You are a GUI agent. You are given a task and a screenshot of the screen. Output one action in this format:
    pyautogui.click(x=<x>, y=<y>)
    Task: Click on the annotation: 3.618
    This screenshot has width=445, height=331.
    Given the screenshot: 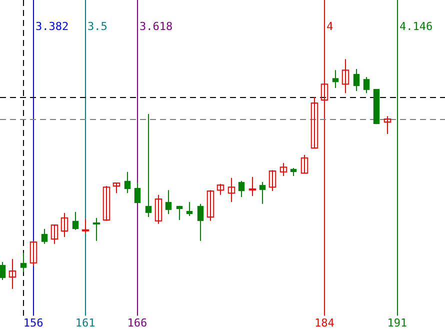 What is the action you would take?
    pyautogui.click(x=156, y=26)
    